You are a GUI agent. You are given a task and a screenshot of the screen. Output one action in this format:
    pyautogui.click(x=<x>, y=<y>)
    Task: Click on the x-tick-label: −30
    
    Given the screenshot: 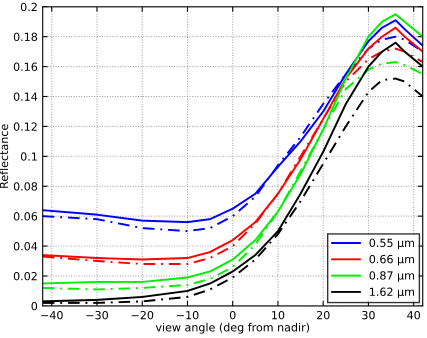 What is the action you would take?
    pyautogui.click(x=97, y=315)
    